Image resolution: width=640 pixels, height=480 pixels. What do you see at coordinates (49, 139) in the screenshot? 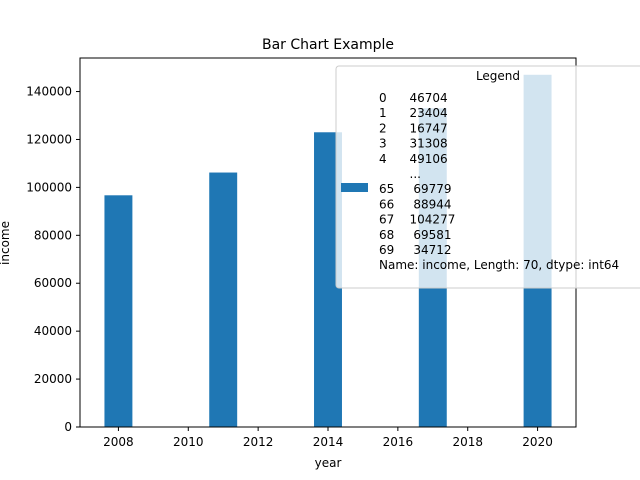
I see `y-tick-label-120000: 120000` at bounding box center [49, 139].